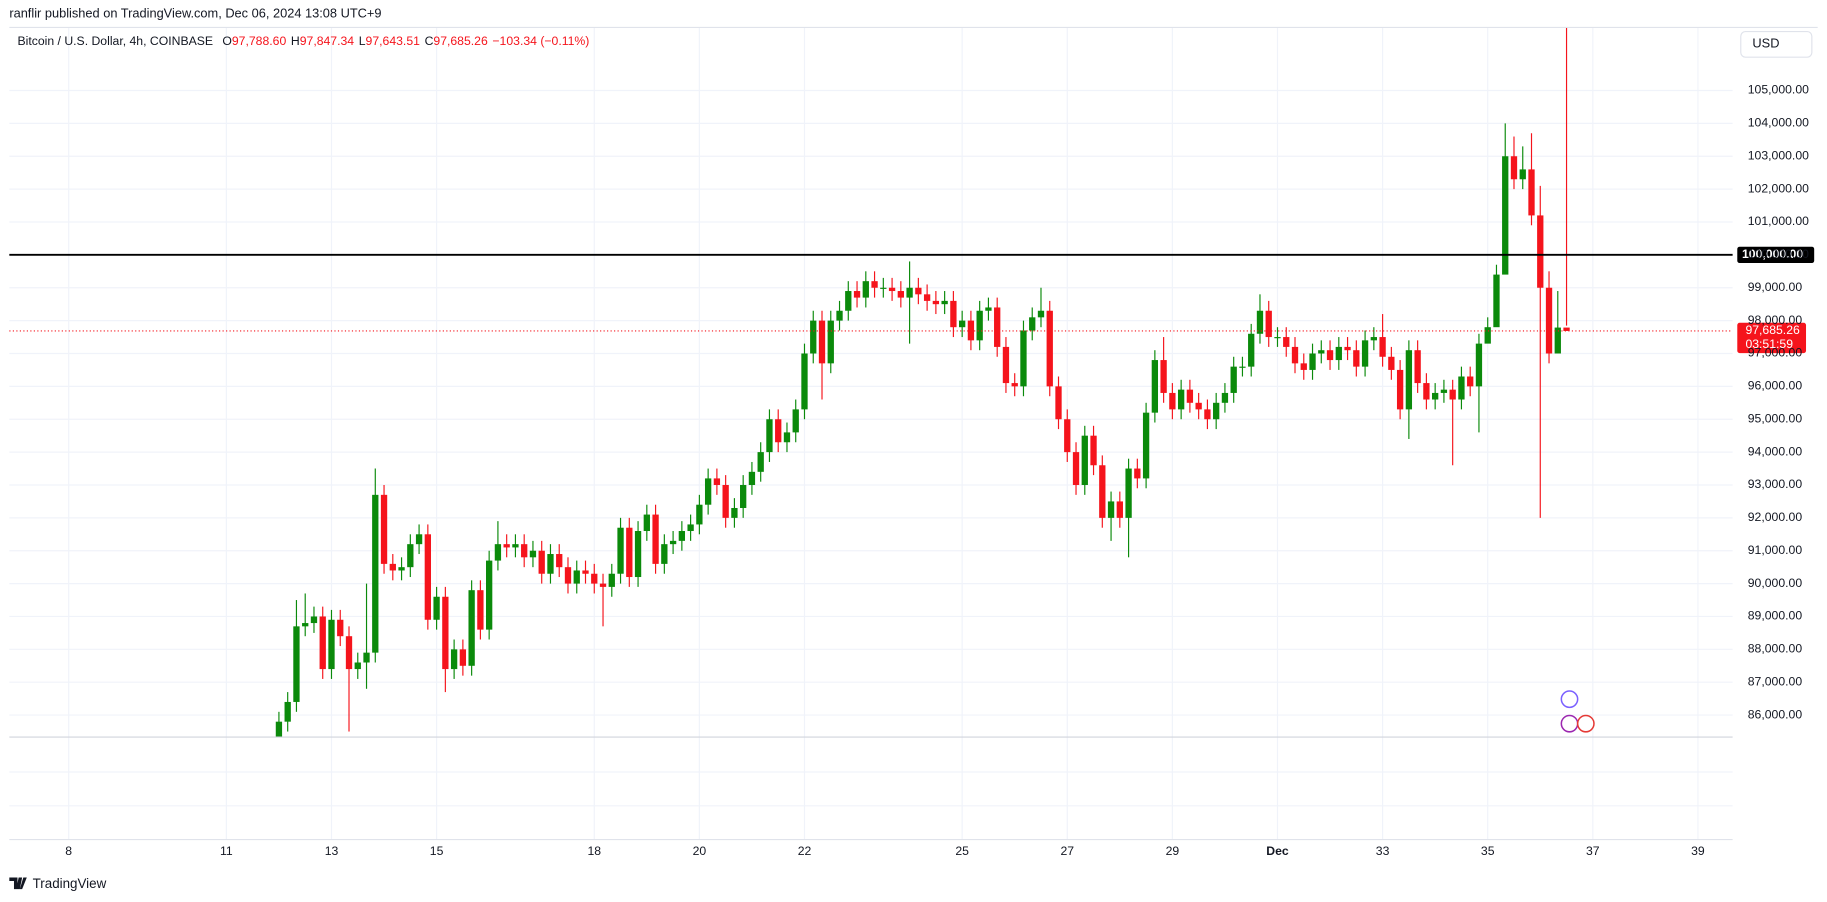 Image resolution: width=1827 pixels, height=902 pixels. What do you see at coordinates (594, 851) in the screenshot?
I see `x-tick-label: 18` at bounding box center [594, 851].